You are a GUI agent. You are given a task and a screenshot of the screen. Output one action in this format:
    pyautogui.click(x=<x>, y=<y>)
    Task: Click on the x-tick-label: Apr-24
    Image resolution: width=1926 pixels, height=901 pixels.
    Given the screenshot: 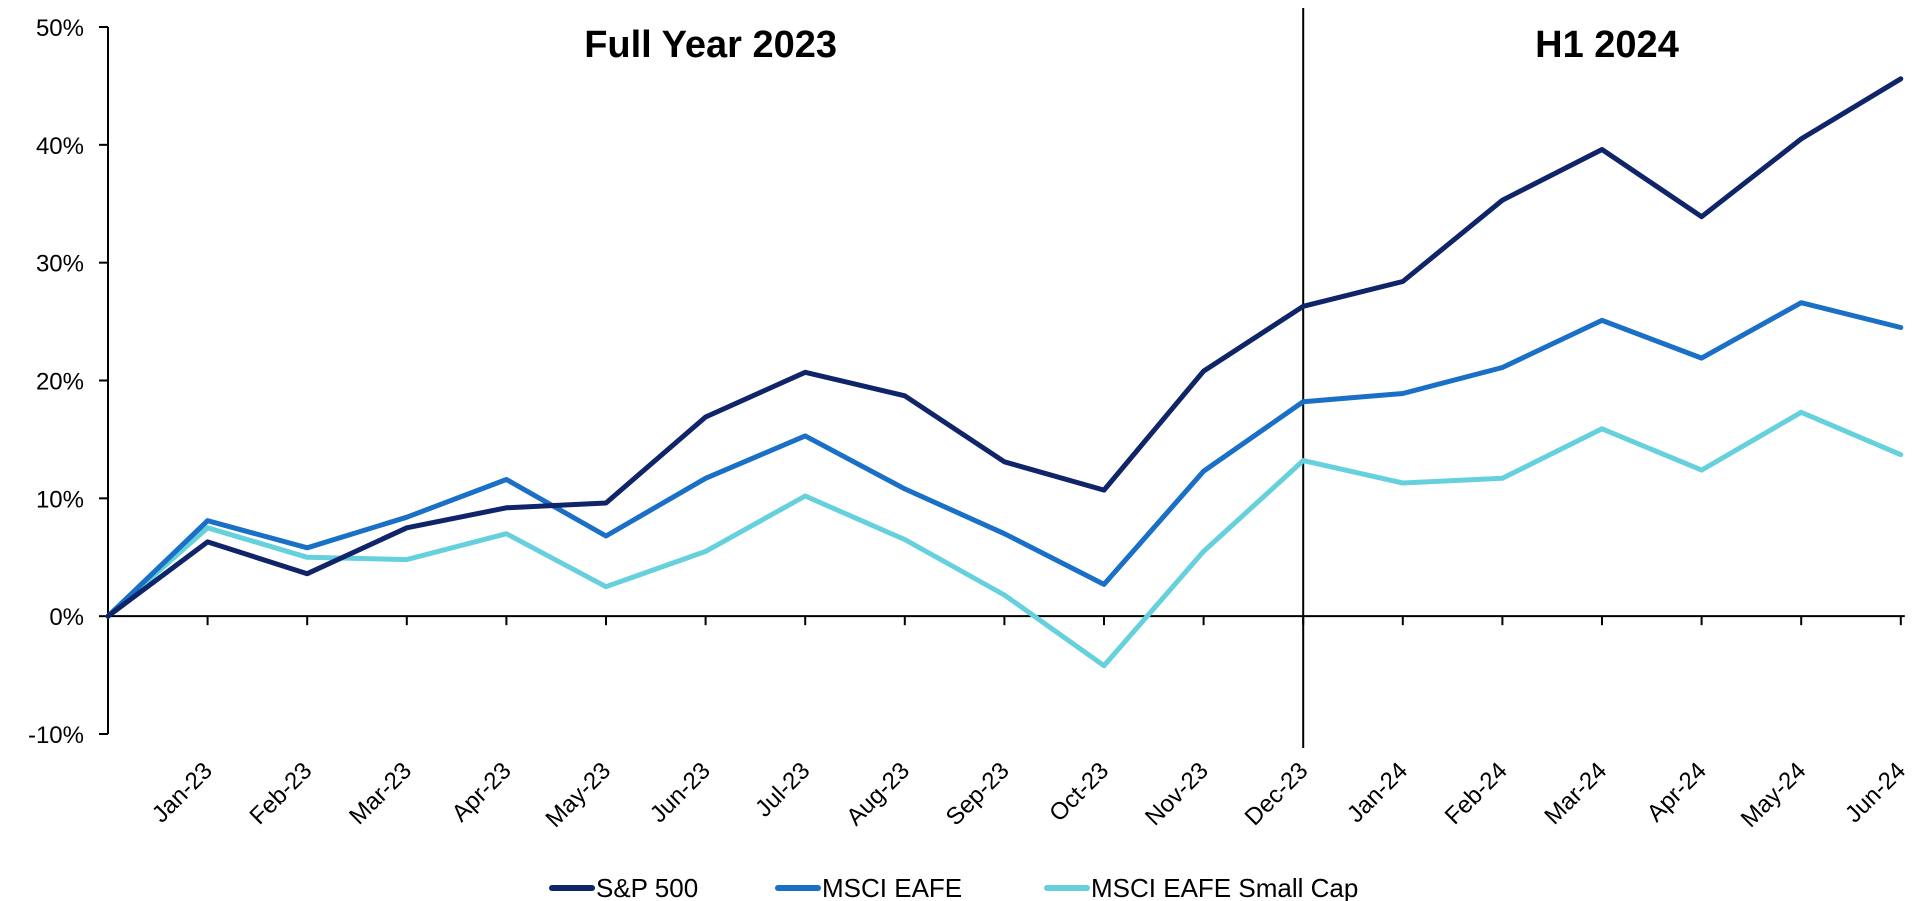 What is the action you would take?
    pyautogui.click(x=1677, y=792)
    